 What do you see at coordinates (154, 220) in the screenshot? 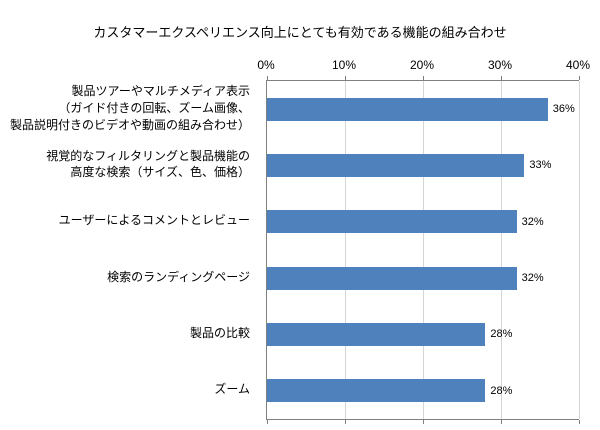
I see `category-label: ユーザーによるコメントとレビュー` at bounding box center [154, 220].